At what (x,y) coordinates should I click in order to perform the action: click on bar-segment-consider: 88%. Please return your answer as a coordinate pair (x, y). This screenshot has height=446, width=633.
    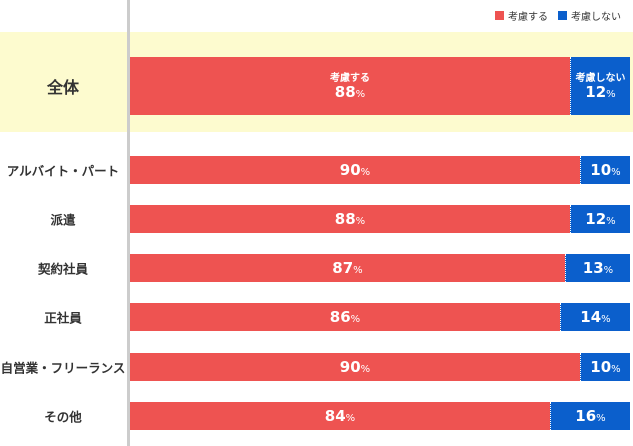
    Looking at the image, I should click on (350, 219).